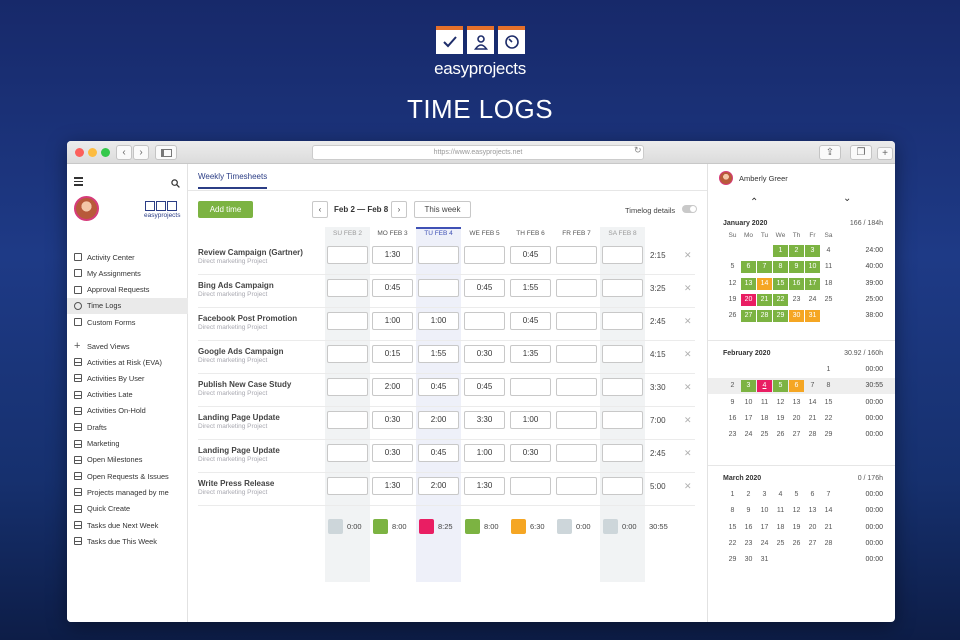 The image size is (960, 640). Describe the element at coordinates (764, 267) in the screenshot. I see `calendar-day: 7` at that location.